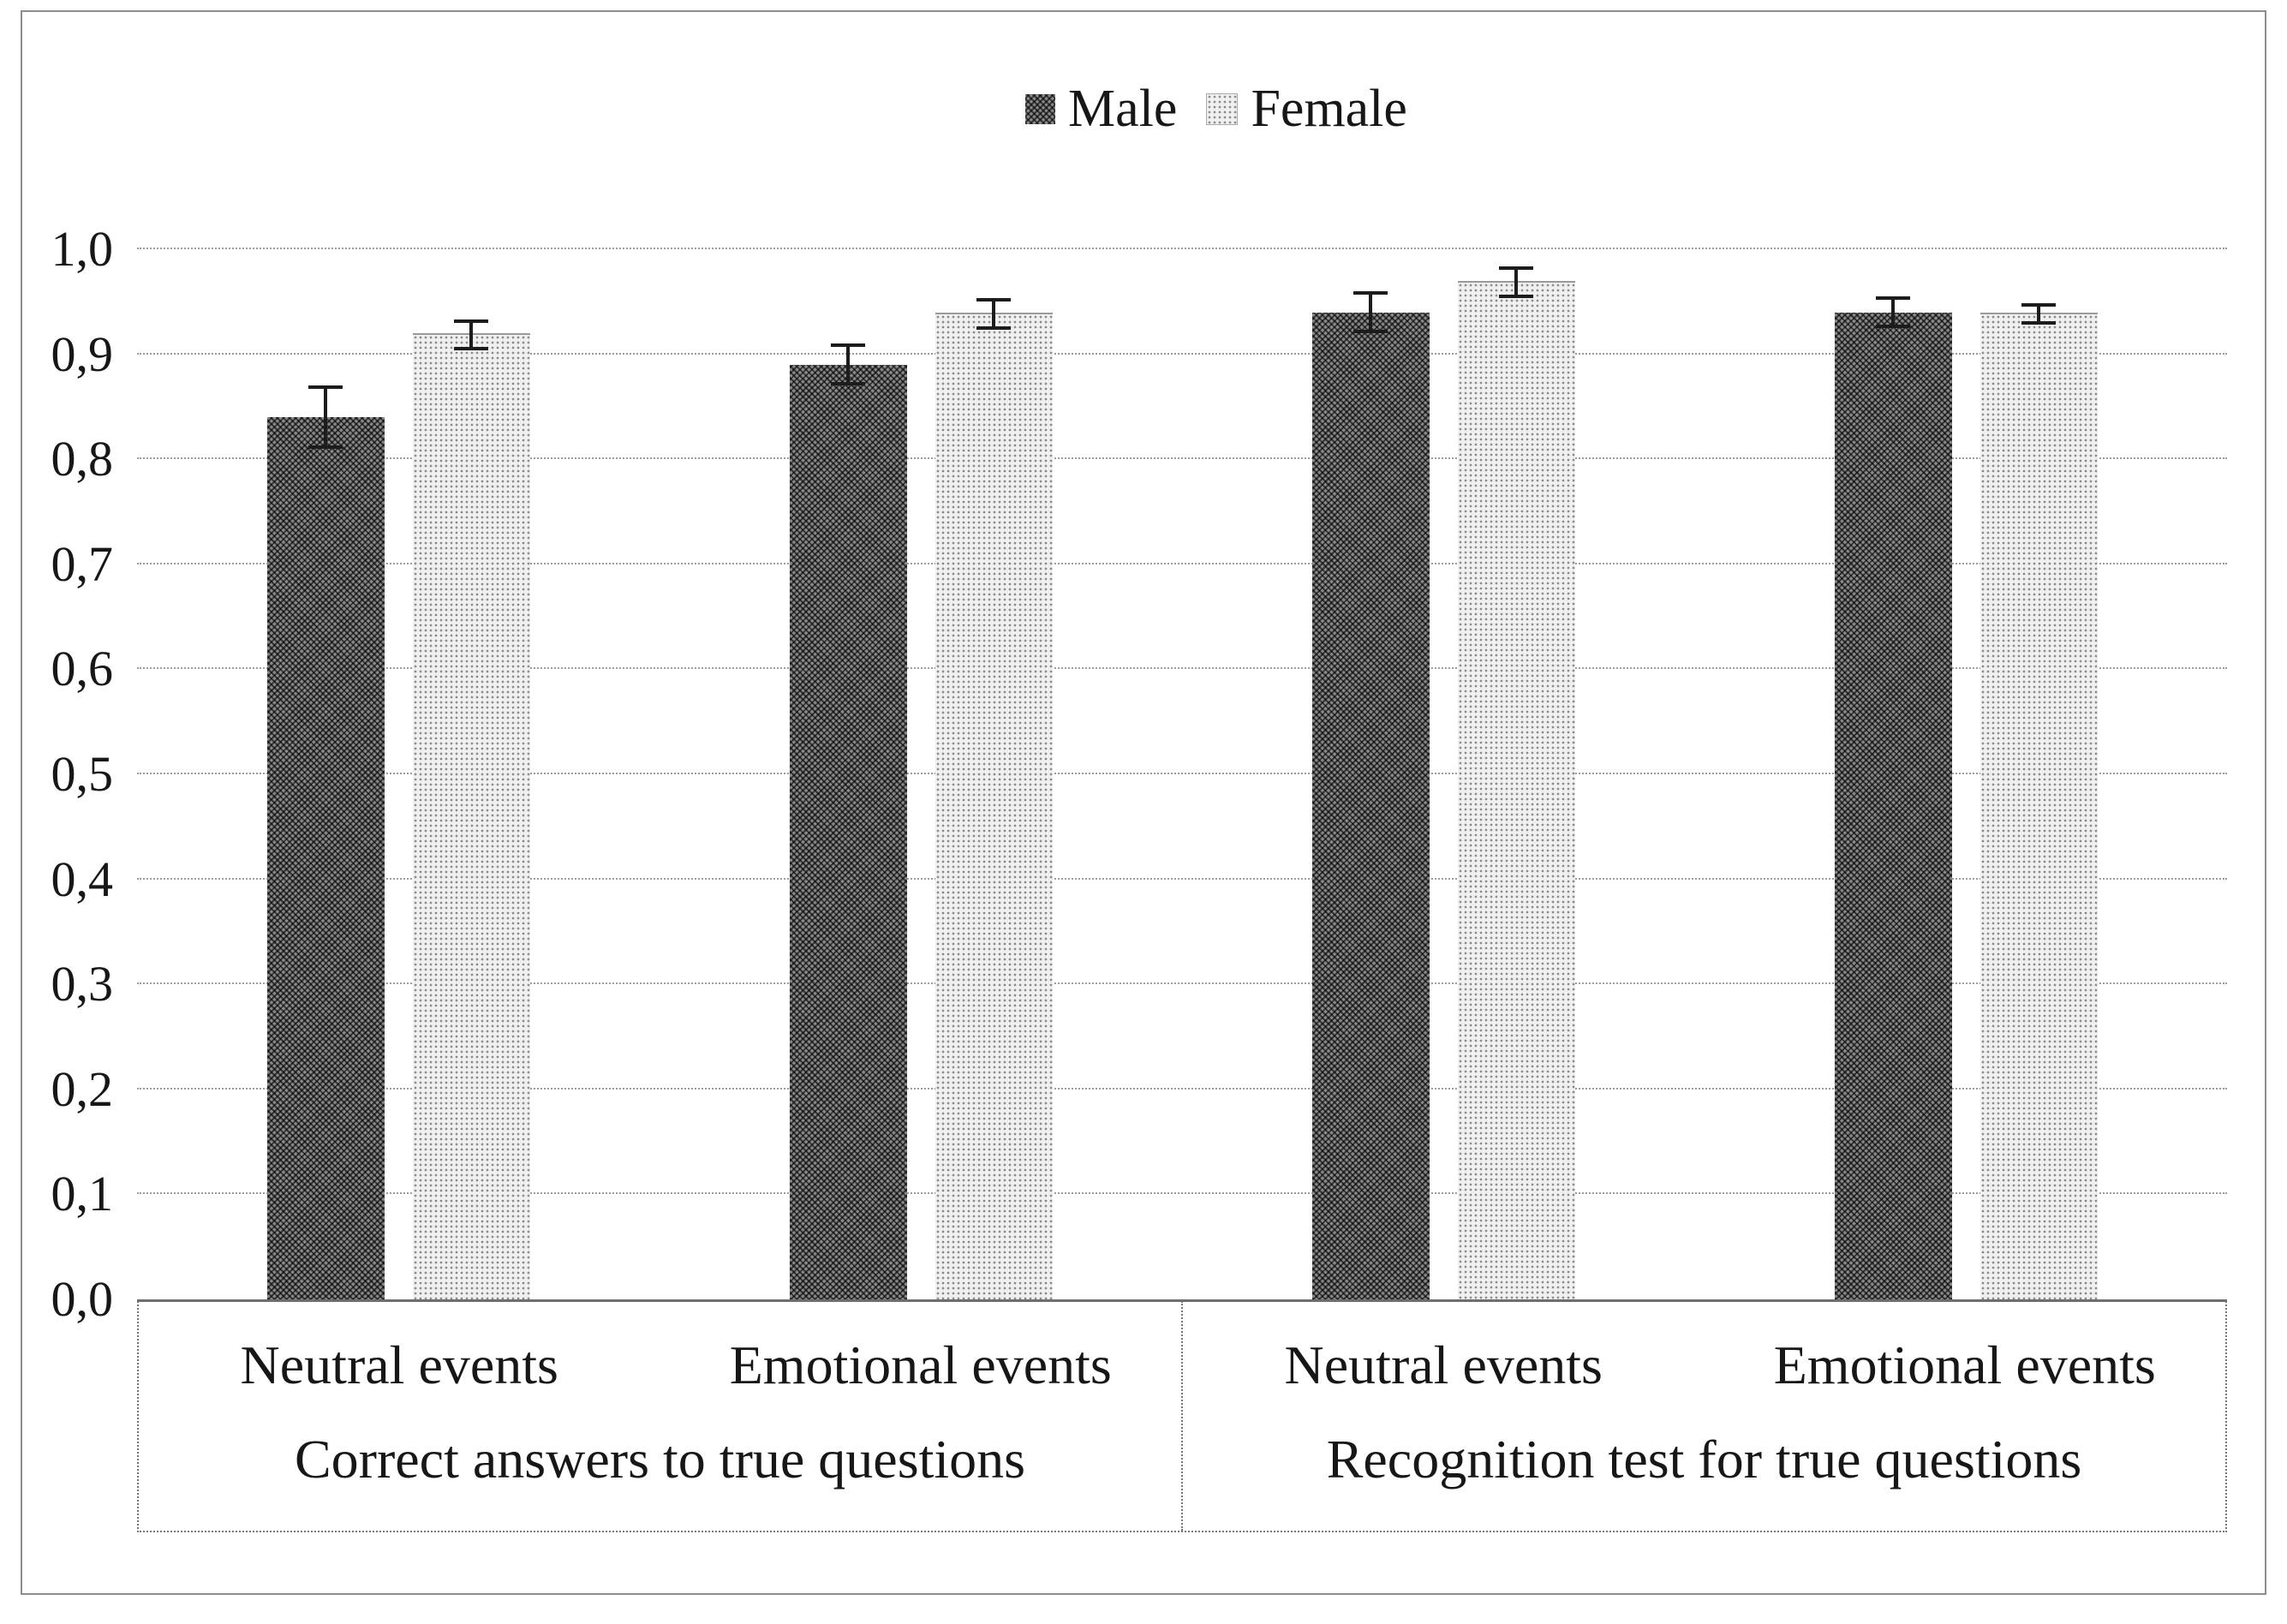 This screenshot has width=2287, height=1624. What do you see at coordinates (82, 1088) in the screenshot?
I see `y-tick-label: 0,2` at bounding box center [82, 1088].